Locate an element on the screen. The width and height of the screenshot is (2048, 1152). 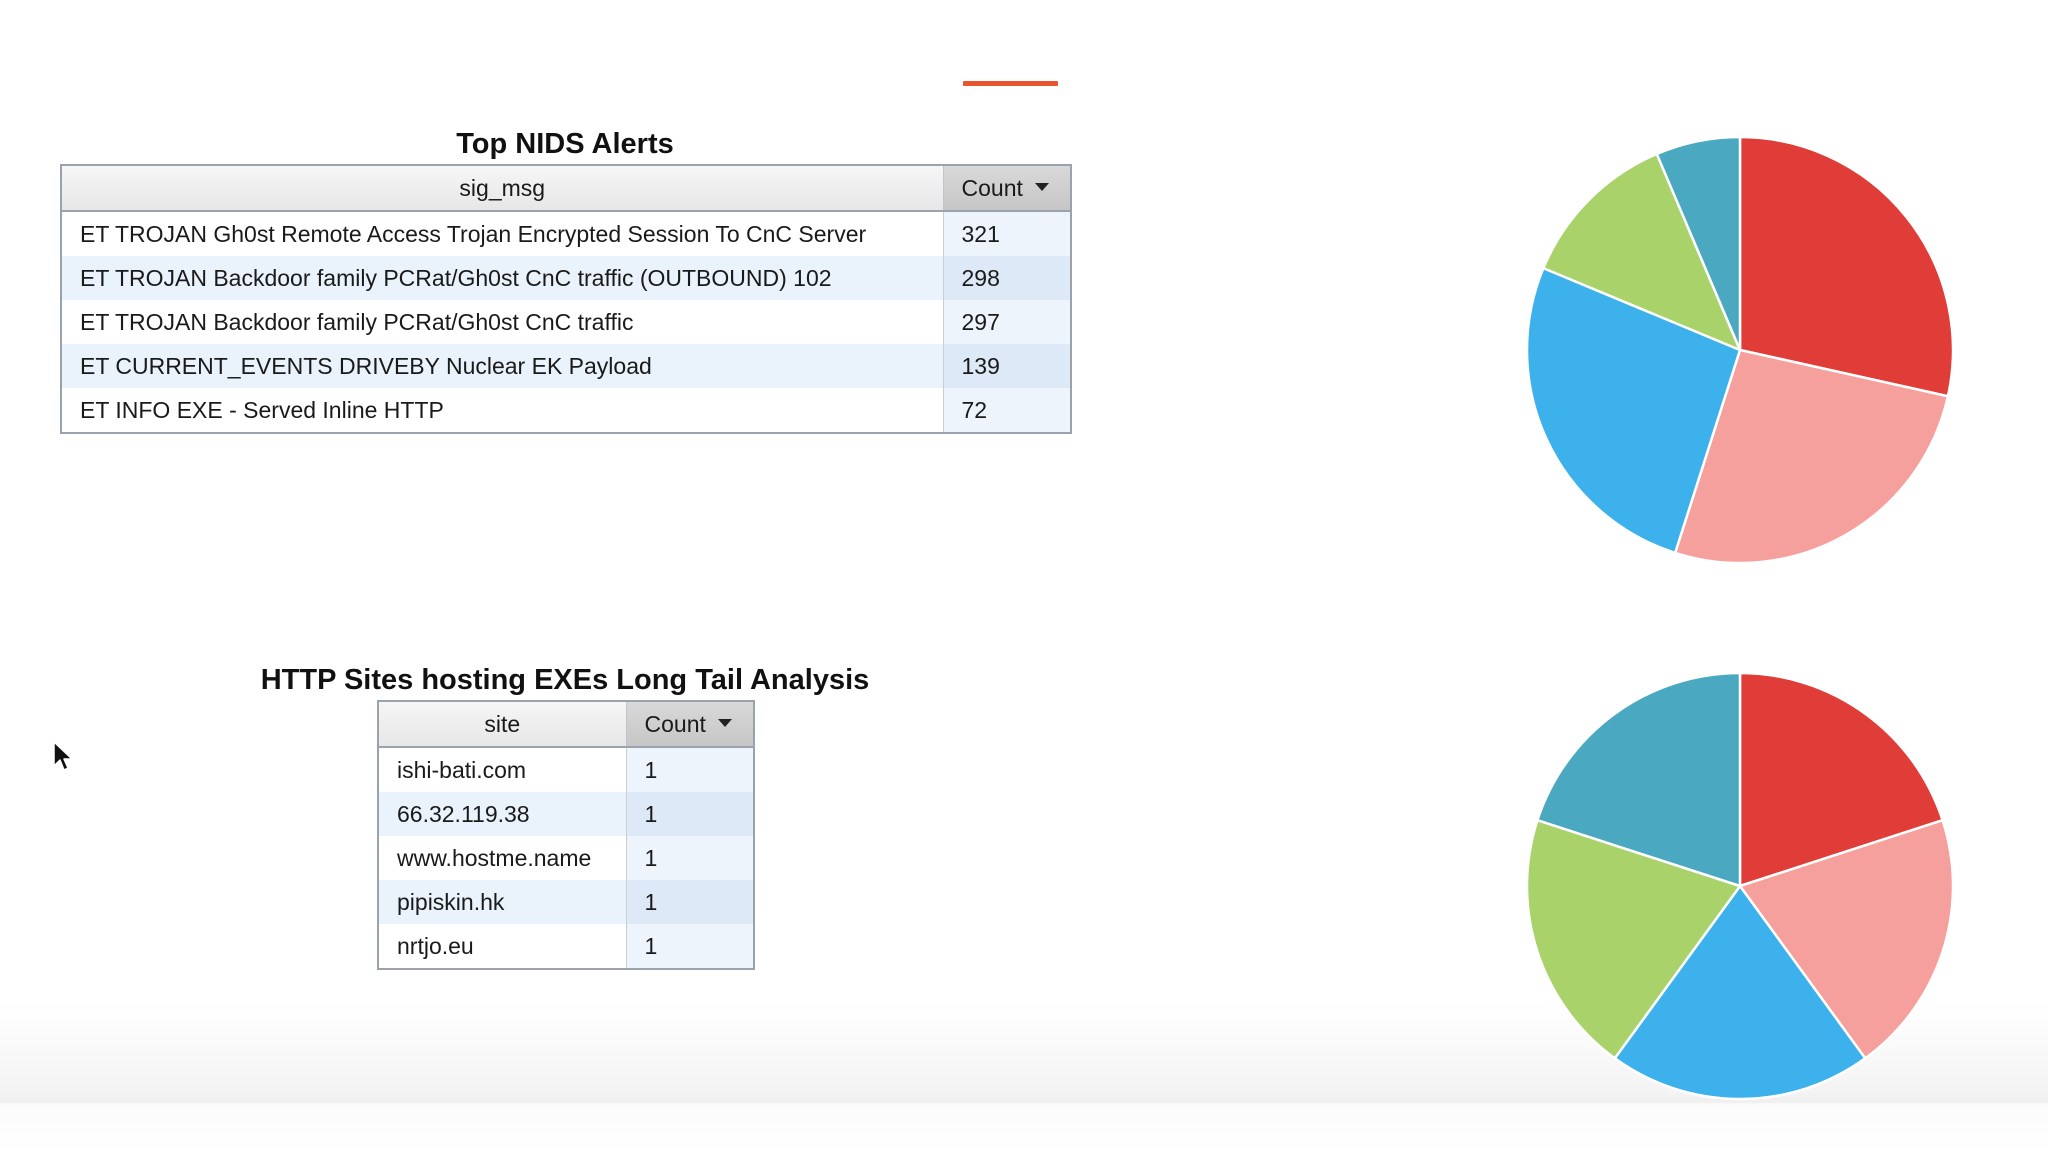
count-cell: 297 is located at coordinates (1007, 322).